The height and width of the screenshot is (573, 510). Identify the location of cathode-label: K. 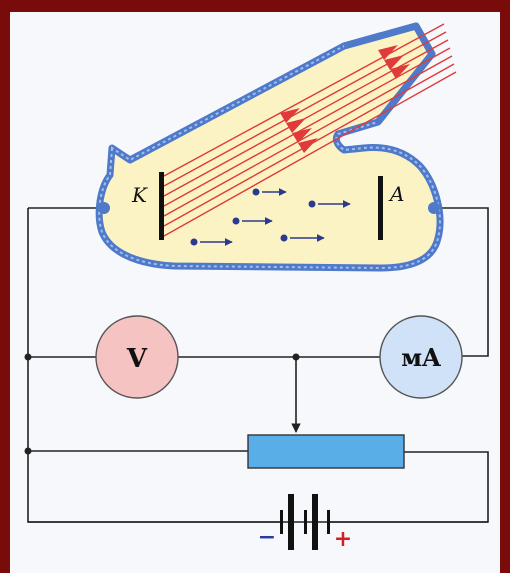
(139, 195).